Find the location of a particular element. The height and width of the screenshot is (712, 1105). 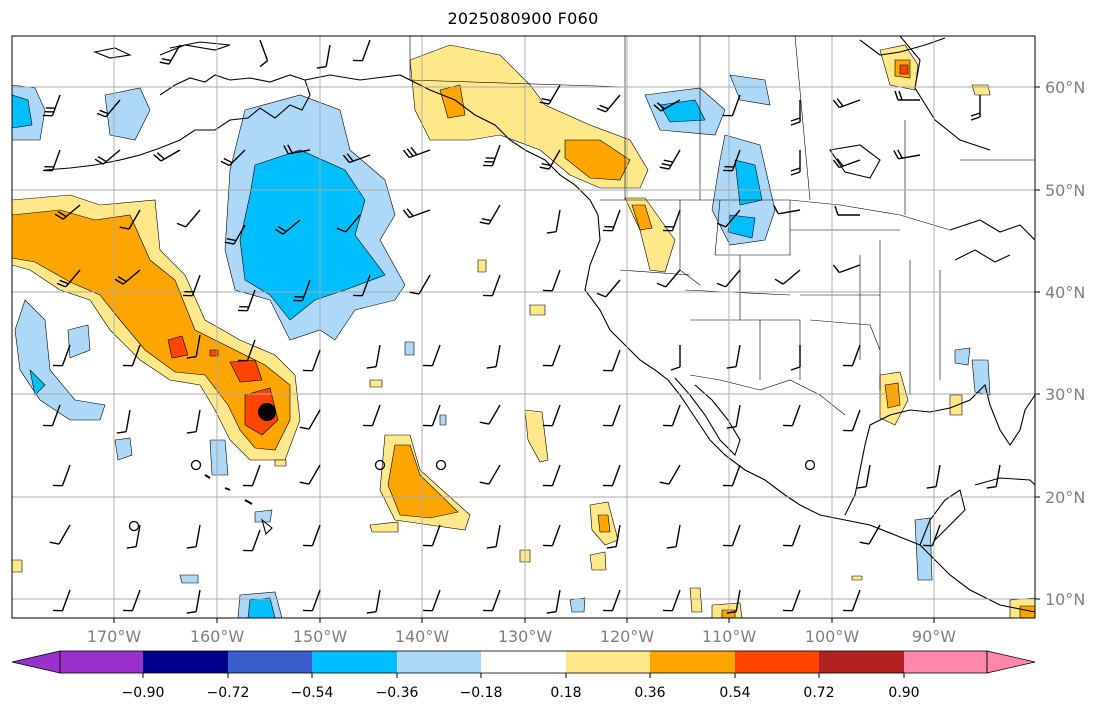

latitude-labels: 60°N 50°N 40°N 30°N 20°N 10°N is located at coordinates (1065, 343).